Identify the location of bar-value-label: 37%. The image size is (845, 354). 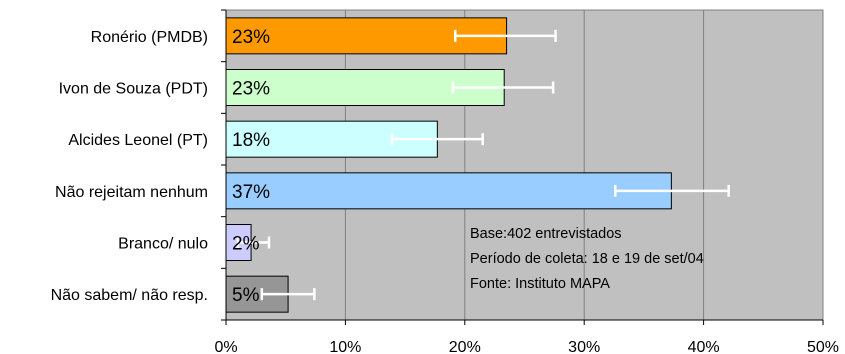
(251, 192).